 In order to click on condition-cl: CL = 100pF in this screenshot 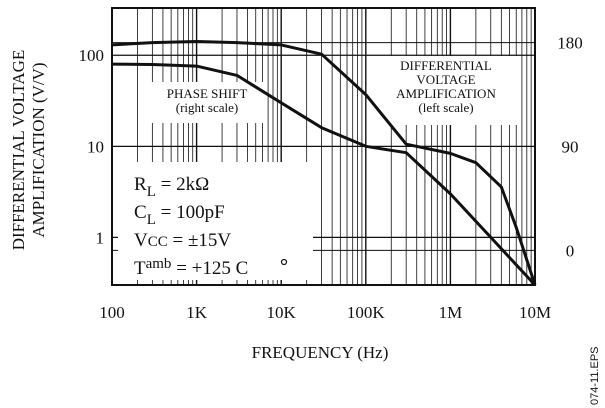, I will do `click(179, 215)`.